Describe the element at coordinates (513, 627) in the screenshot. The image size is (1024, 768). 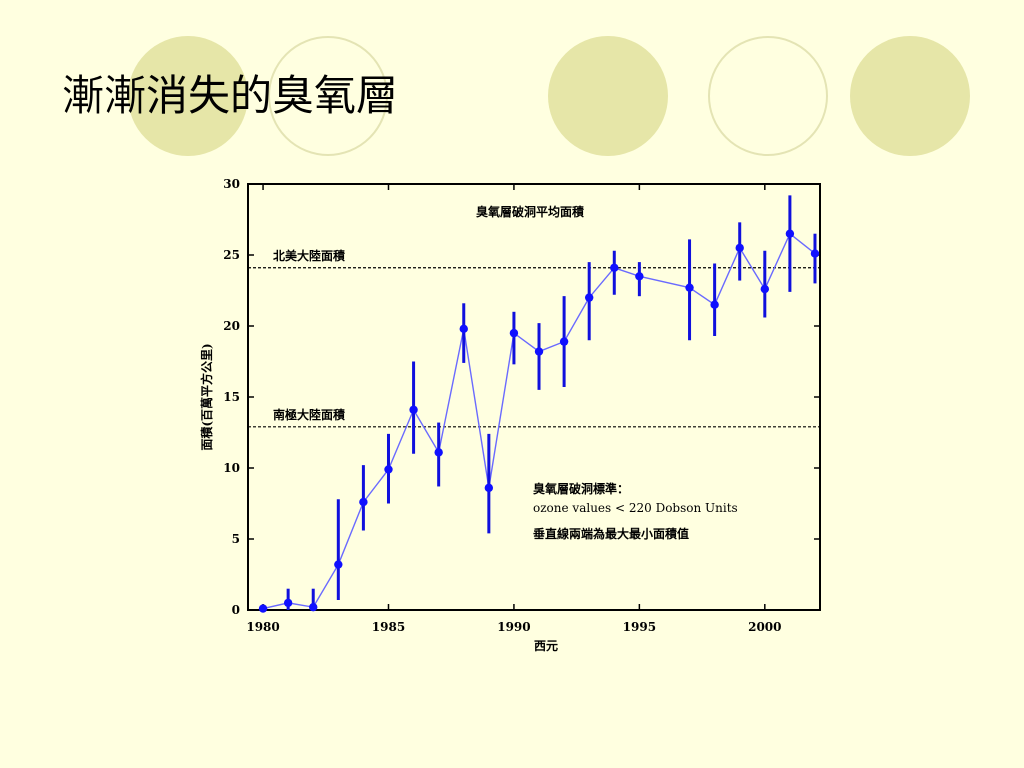
I see `x-tick-label: 1990` at that location.